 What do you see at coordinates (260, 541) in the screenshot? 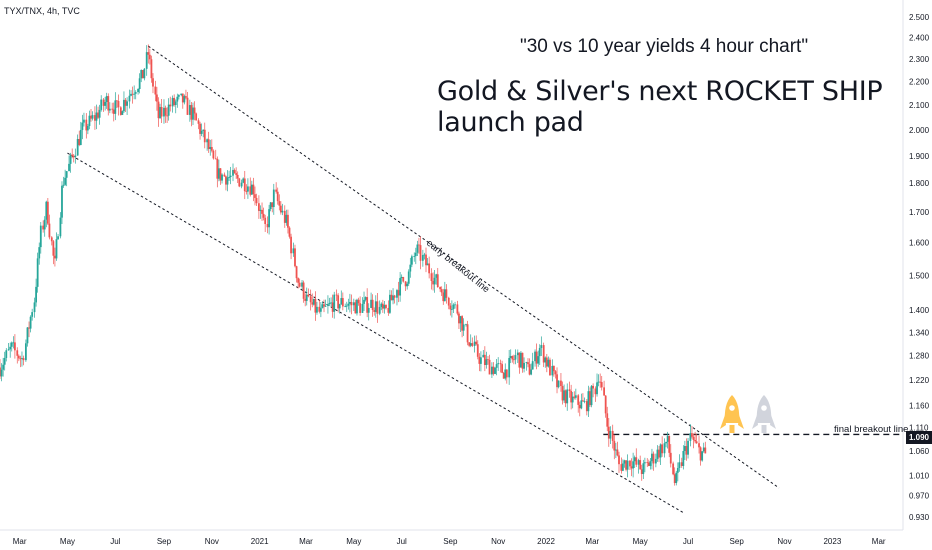
I see `x-tick-label: 2021` at bounding box center [260, 541].